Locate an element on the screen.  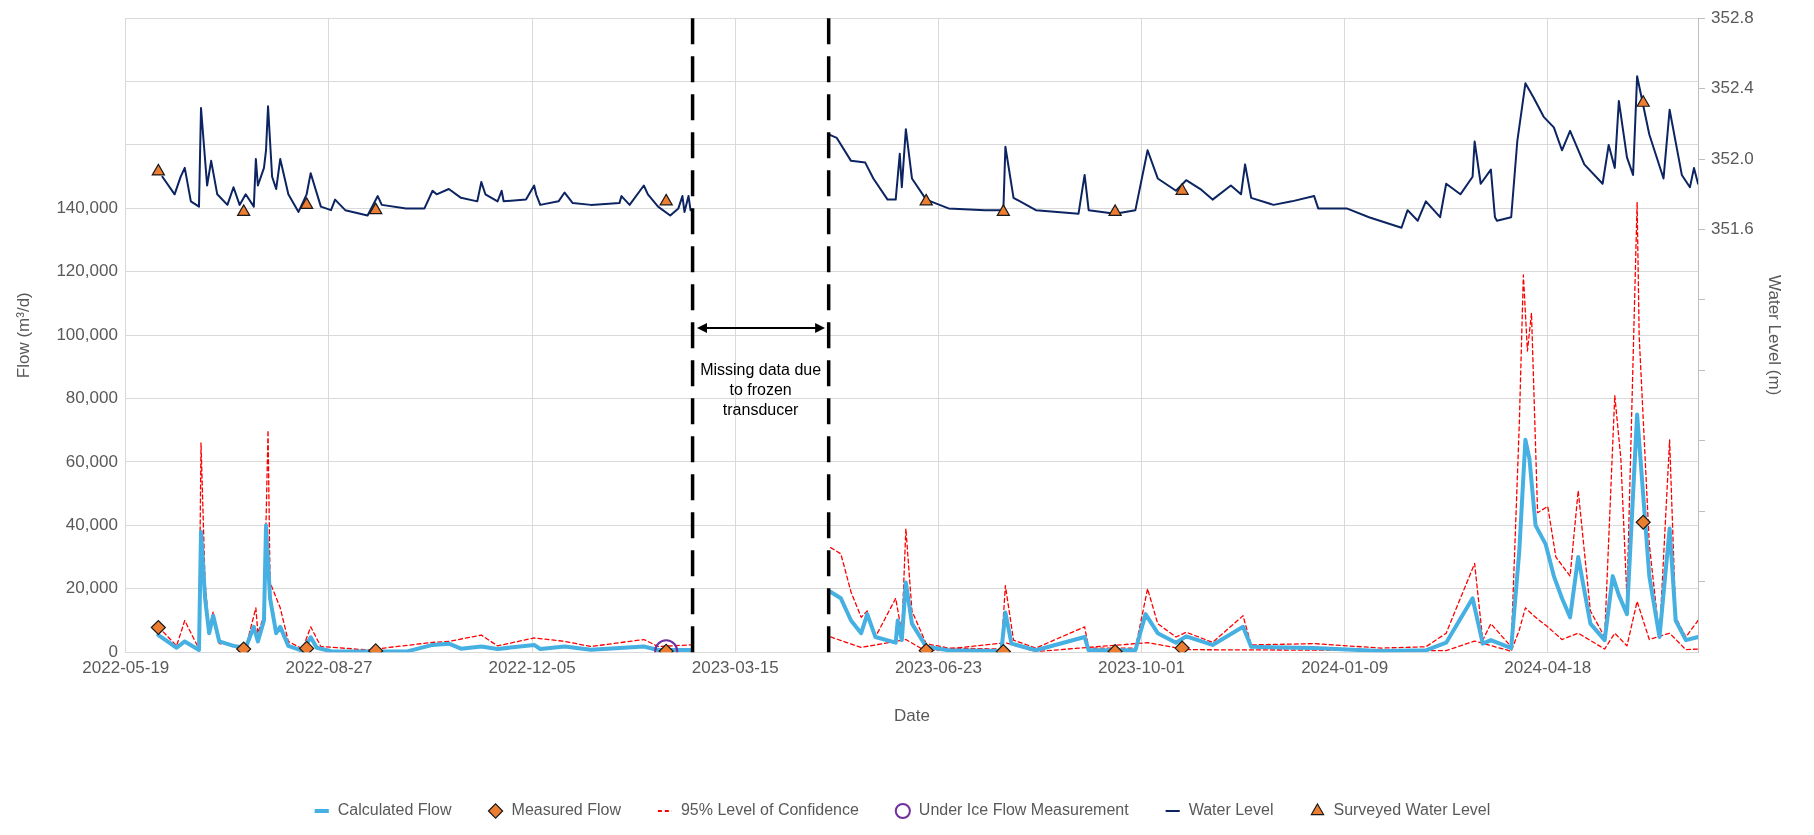
y-tick-label: 0 is located at coordinates (113, 651).